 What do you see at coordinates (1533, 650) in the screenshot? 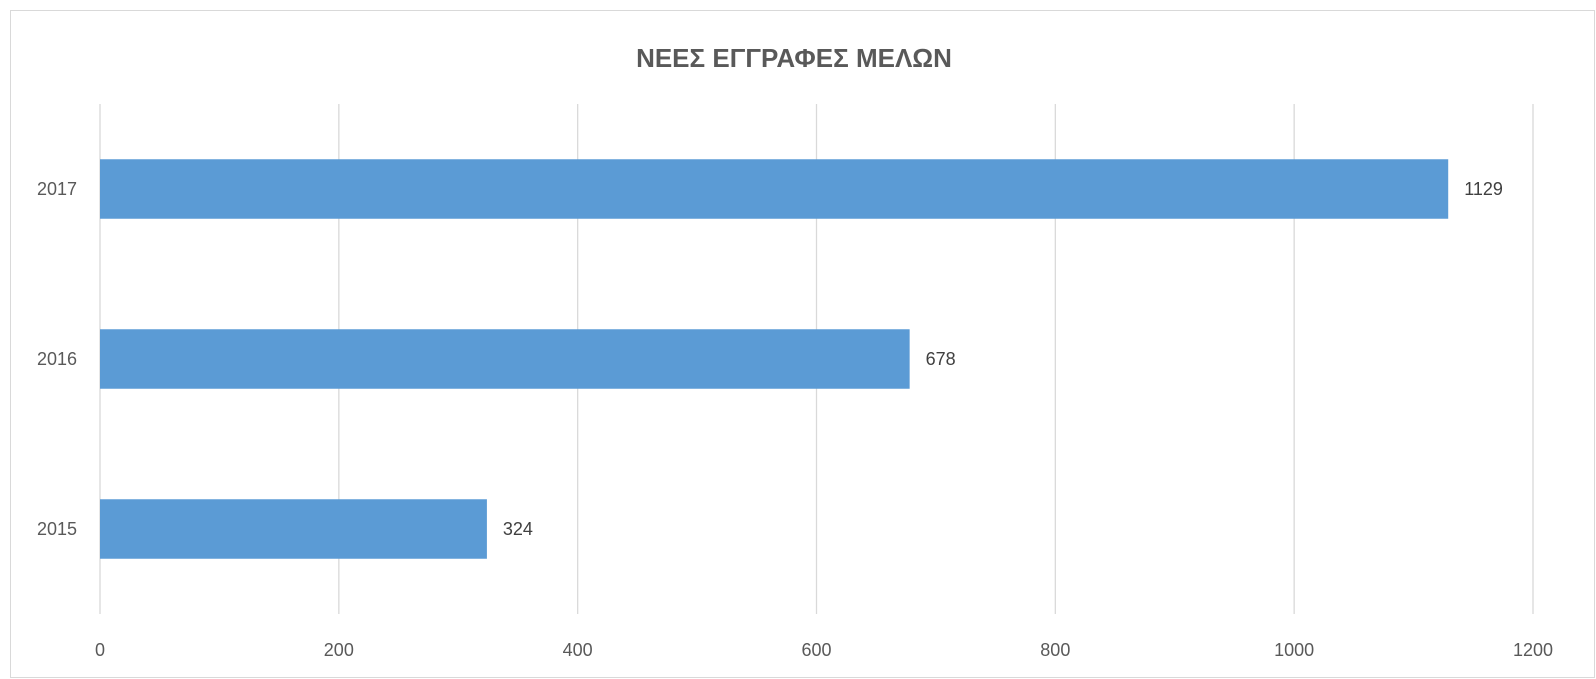
I see `x-tick-label-1200: 1200` at bounding box center [1533, 650].